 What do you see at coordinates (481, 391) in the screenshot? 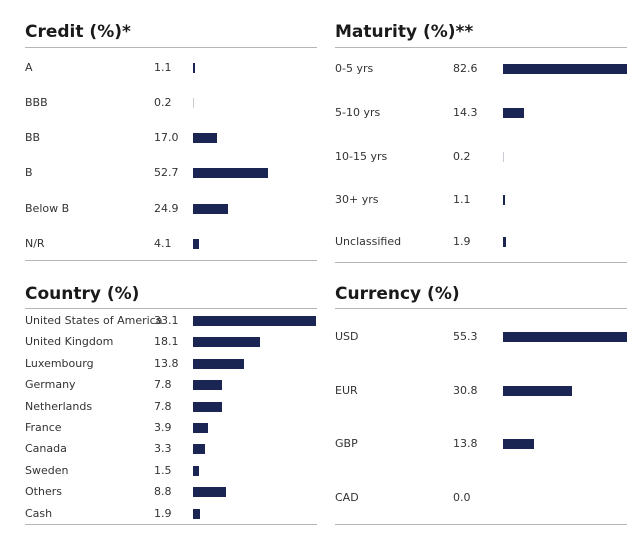
I see `currency-row: EUR 30.8` at bounding box center [481, 391].